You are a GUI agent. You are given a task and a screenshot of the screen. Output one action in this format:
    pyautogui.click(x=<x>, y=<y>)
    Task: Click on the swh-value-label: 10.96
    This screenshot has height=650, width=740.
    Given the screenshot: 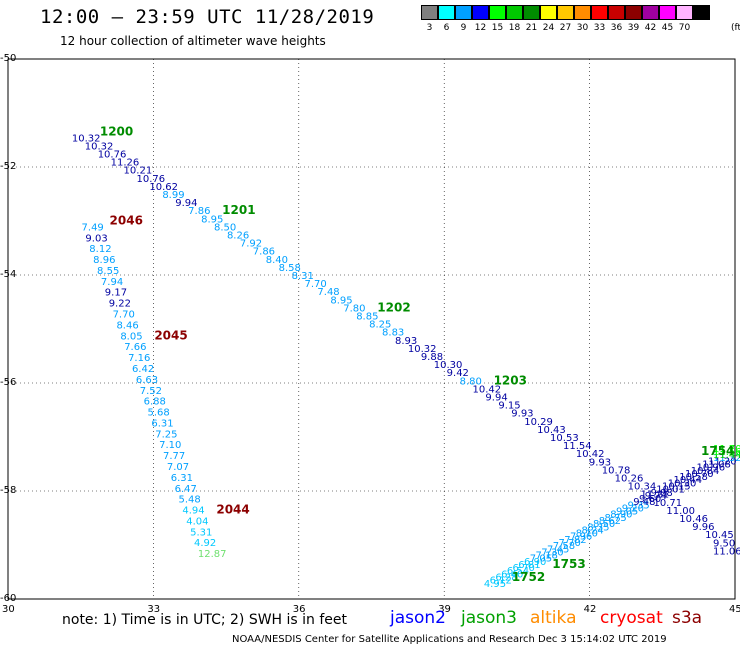 What is the action you would take?
    pyautogui.click(x=711, y=468)
    